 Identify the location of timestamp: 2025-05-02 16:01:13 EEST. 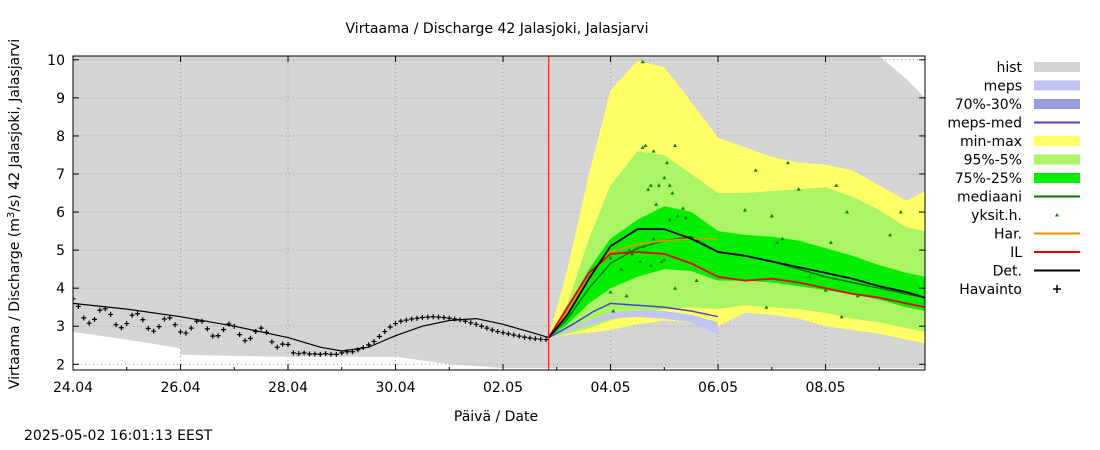
(118, 436).